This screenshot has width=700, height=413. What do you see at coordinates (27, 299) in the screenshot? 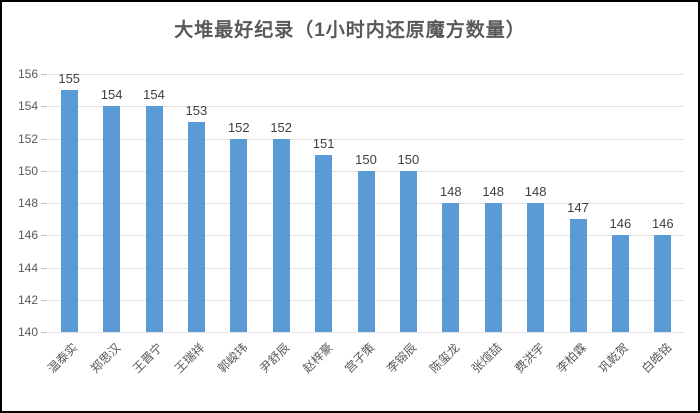
I see `y-axis-label: 142` at bounding box center [27, 299].